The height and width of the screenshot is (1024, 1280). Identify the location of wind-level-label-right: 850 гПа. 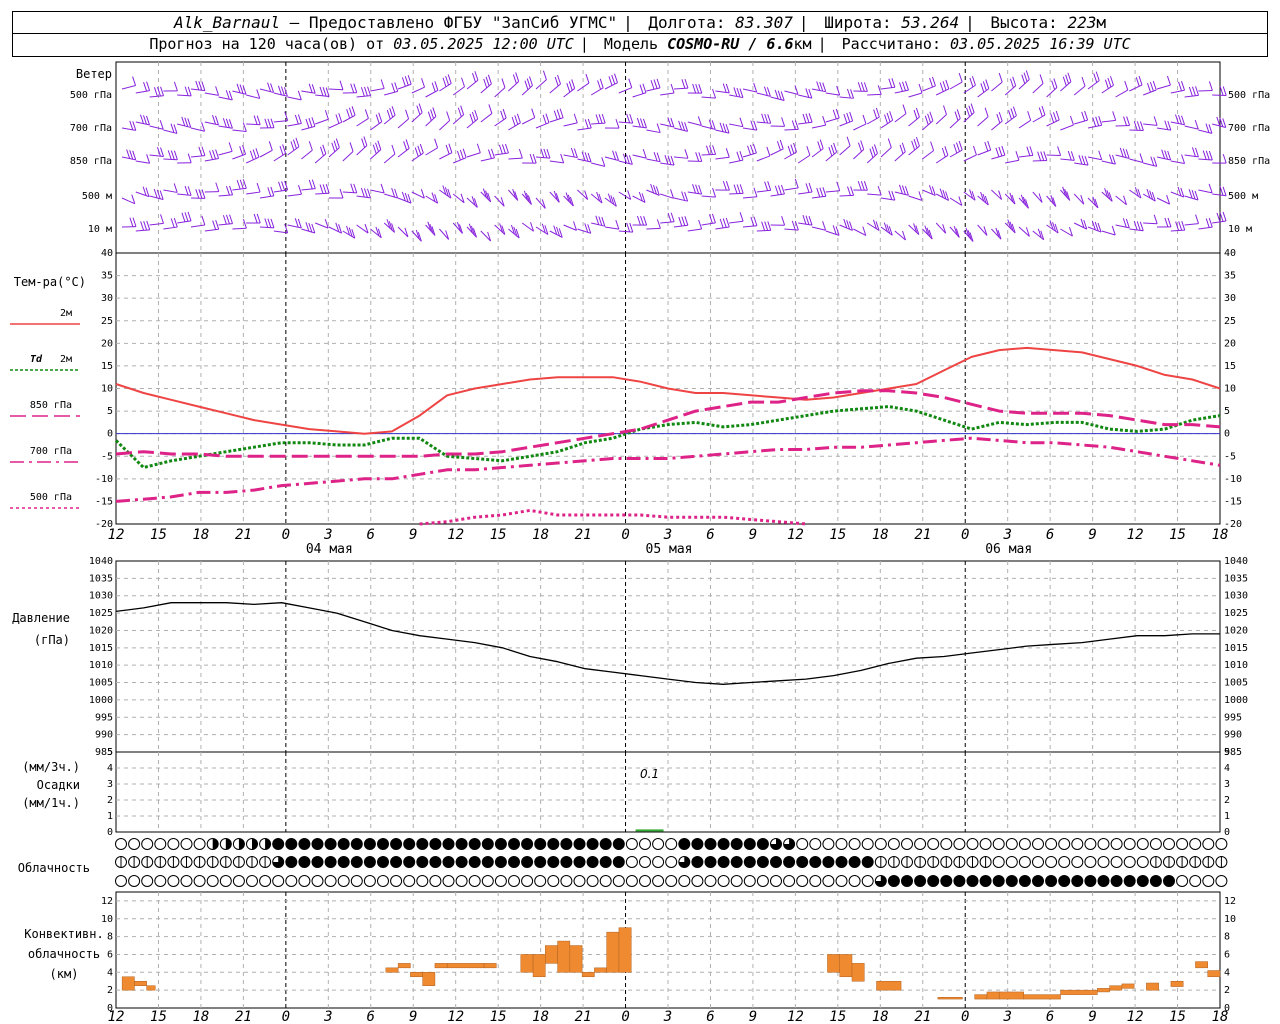
(1249, 161).